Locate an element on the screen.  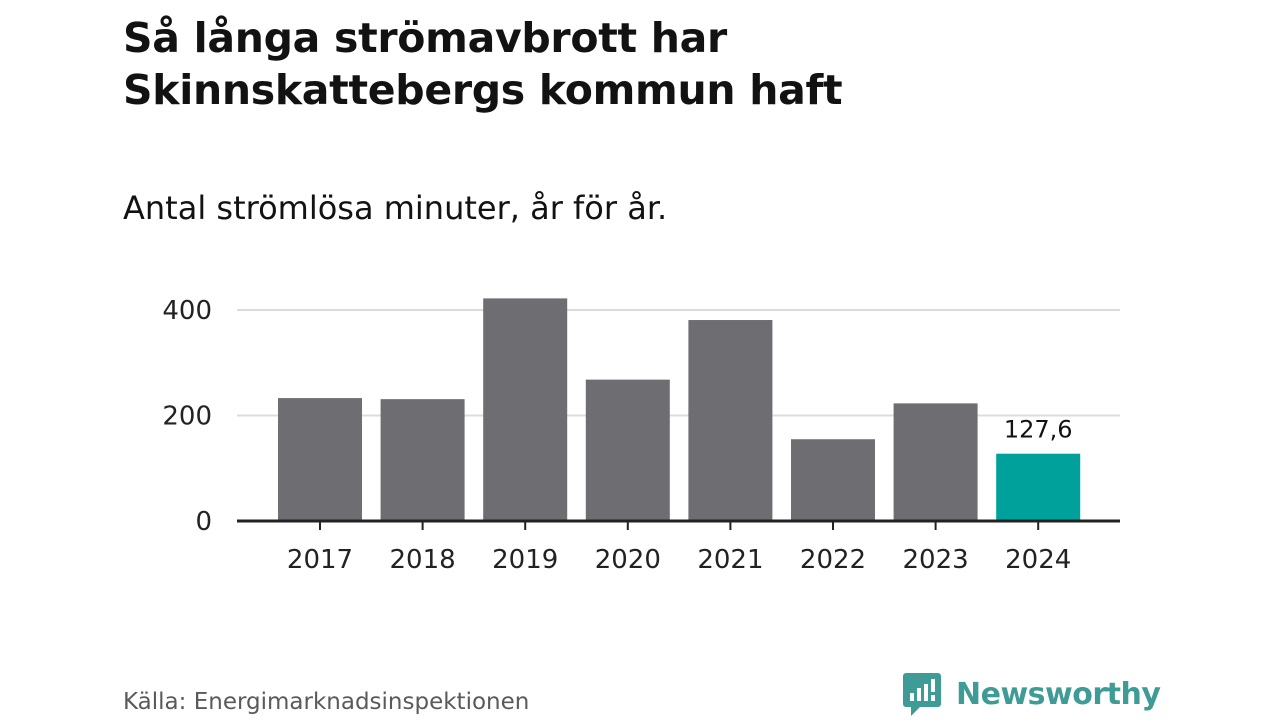
x-tick-label-2021: 2021 is located at coordinates (730, 560).